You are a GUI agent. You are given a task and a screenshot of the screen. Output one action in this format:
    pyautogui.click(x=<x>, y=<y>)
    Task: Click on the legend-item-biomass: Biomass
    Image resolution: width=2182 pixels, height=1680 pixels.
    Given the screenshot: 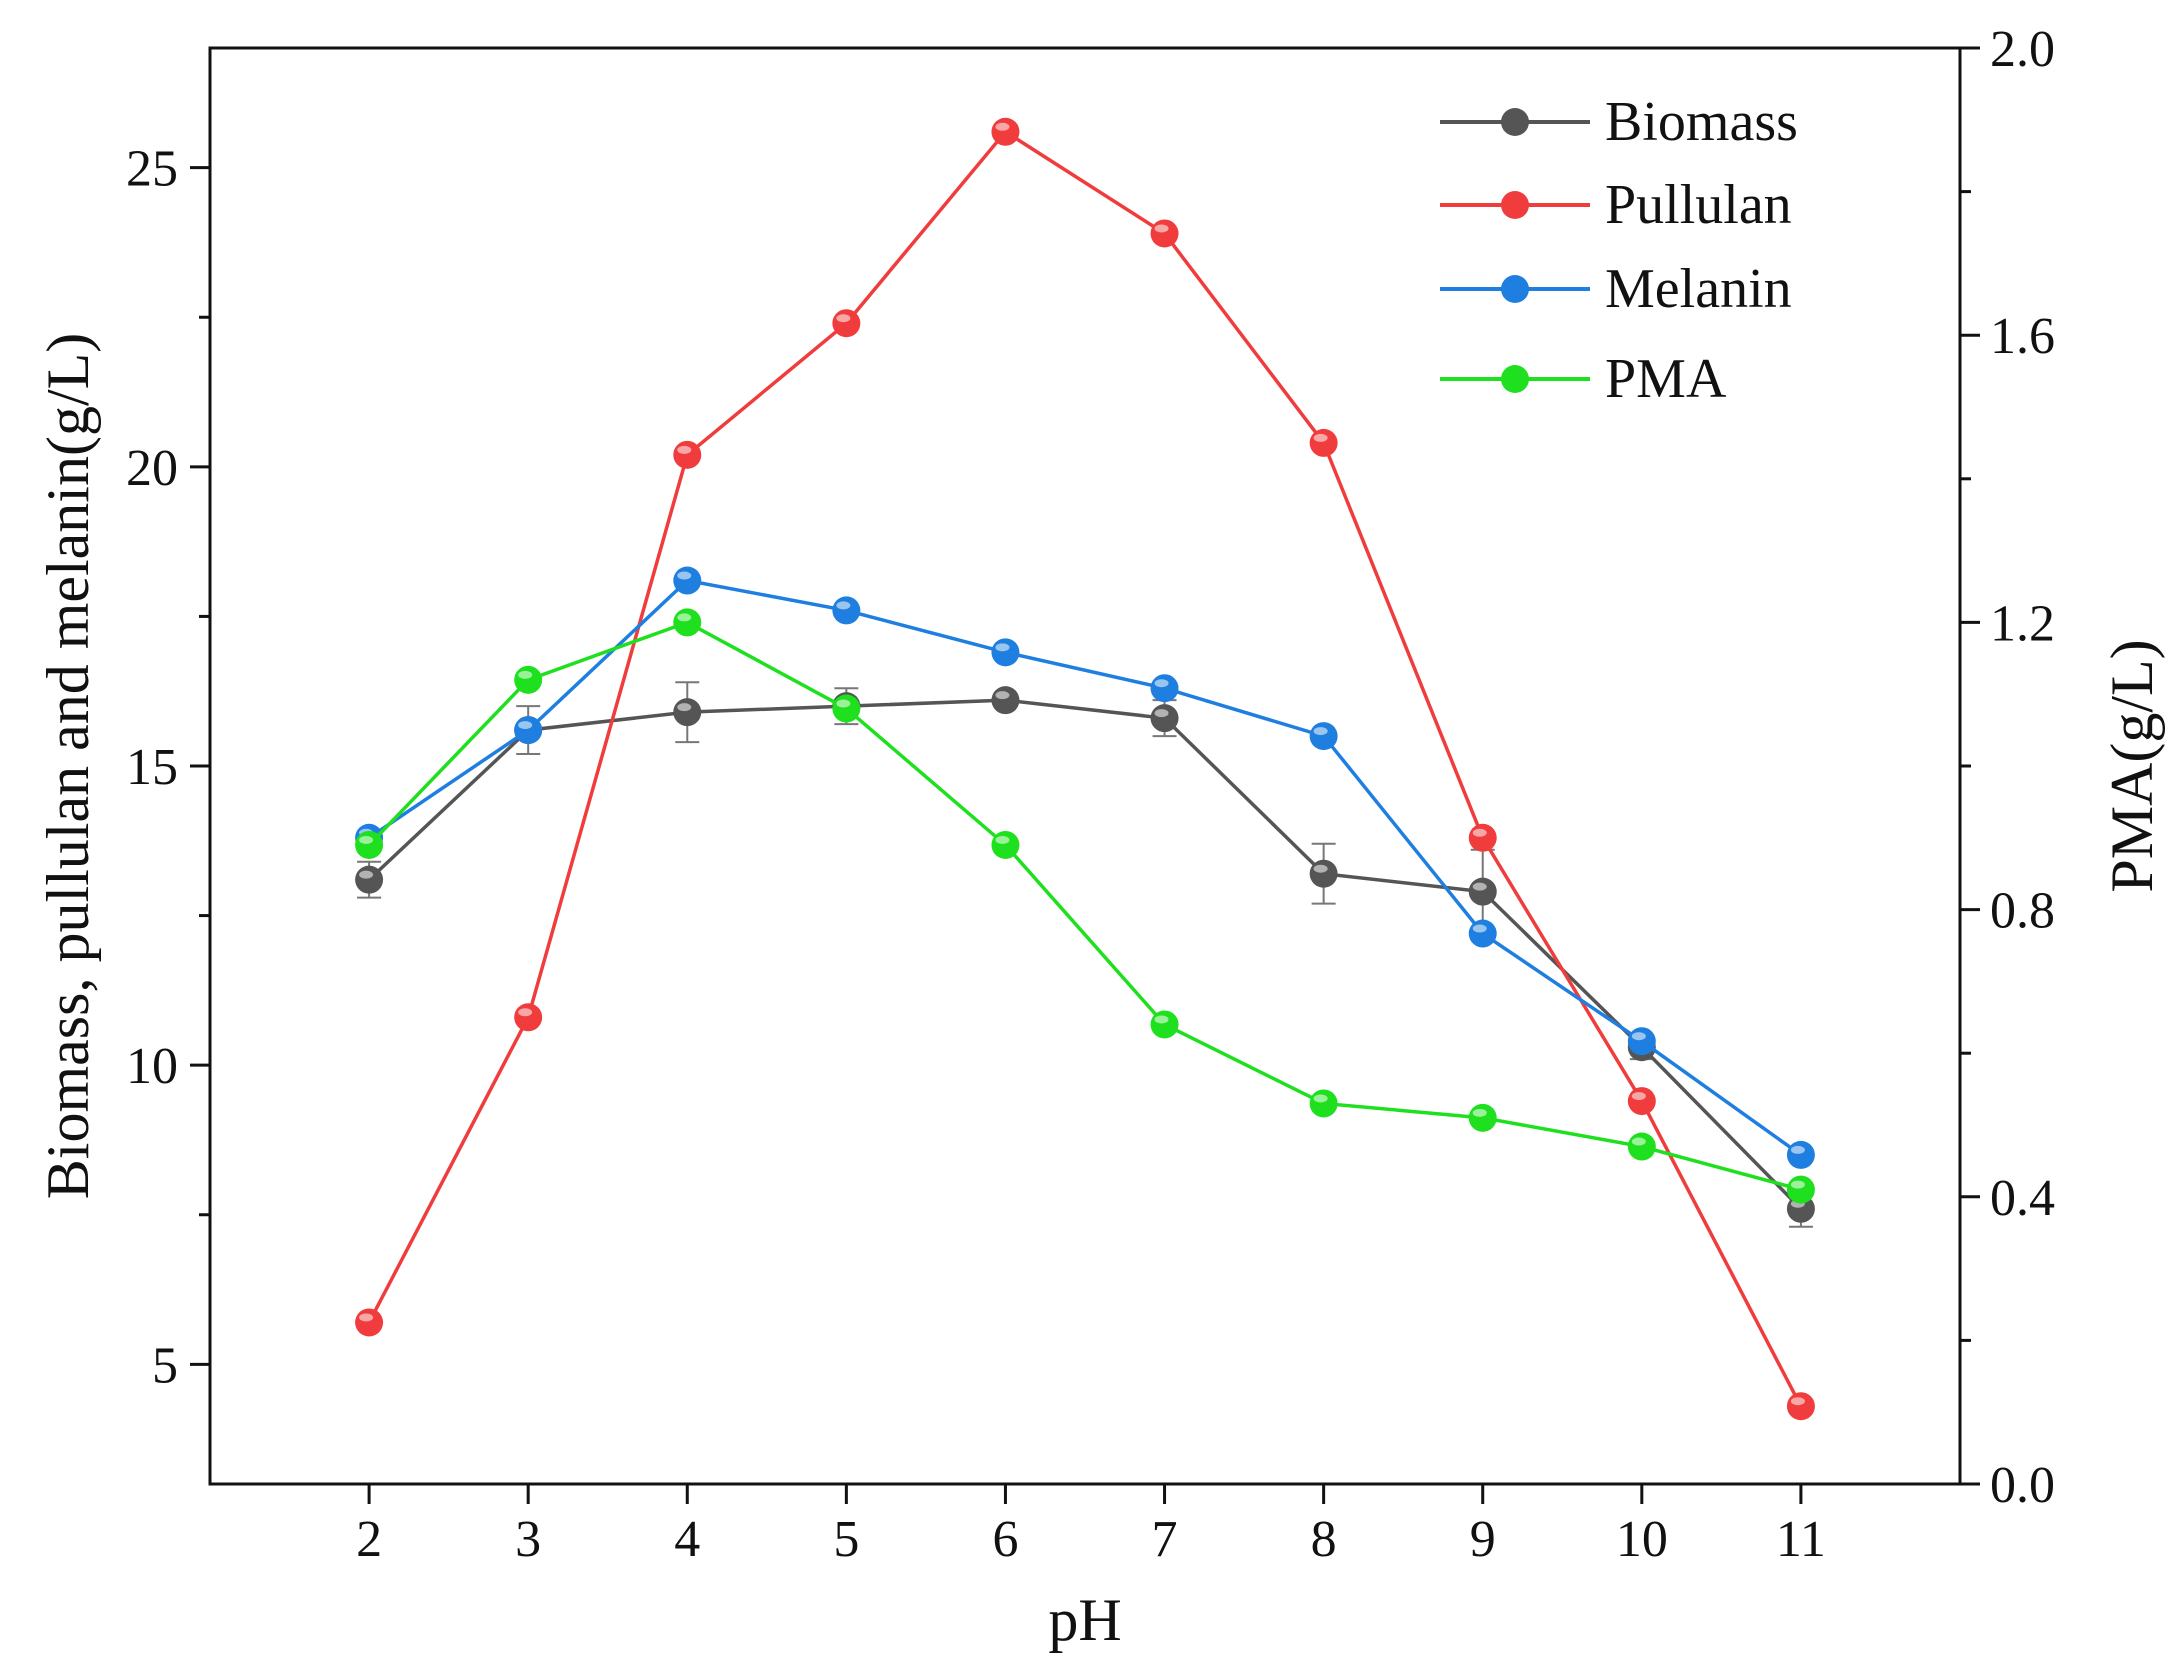 What is the action you would take?
    pyautogui.click(x=1619, y=122)
    